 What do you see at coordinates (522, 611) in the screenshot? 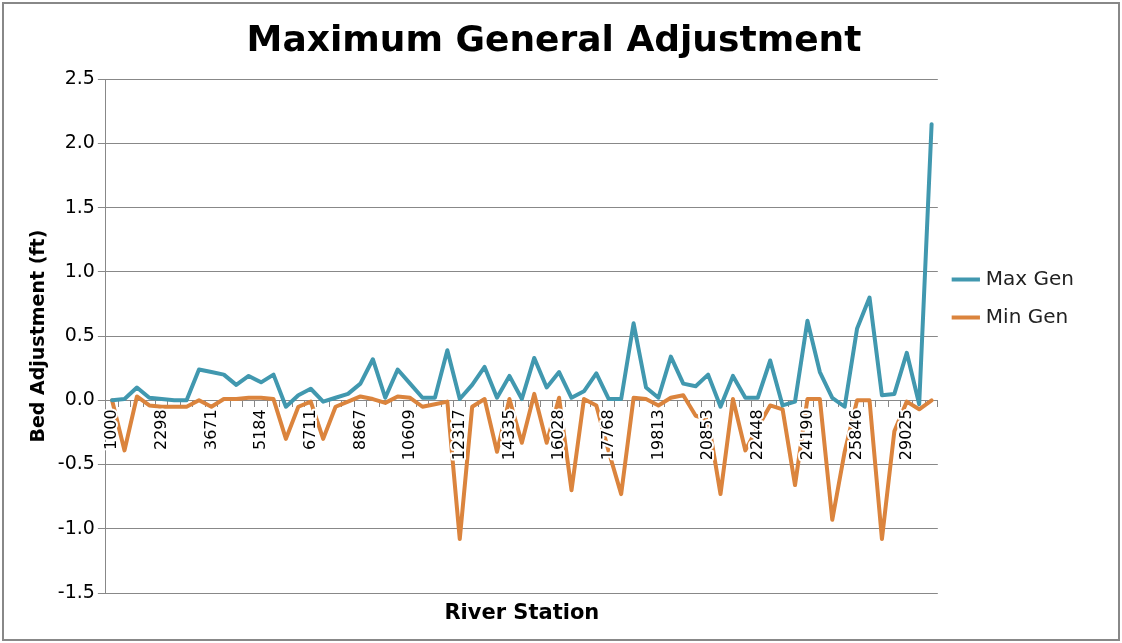
I see `x-axis-title: River Station` at bounding box center [522, 611].